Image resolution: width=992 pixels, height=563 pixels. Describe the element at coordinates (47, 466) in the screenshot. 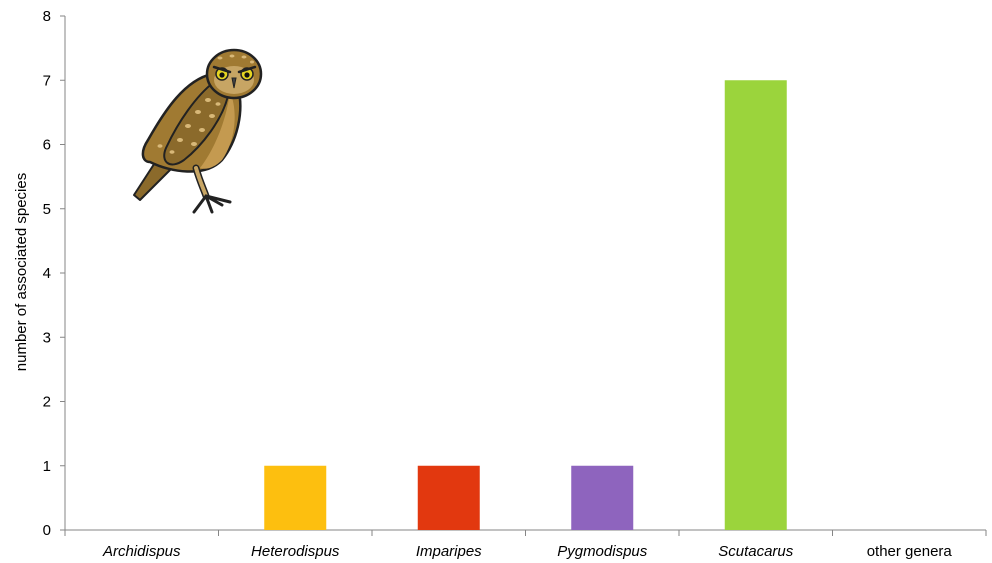

I see `y-tick-label: 1` at that location.